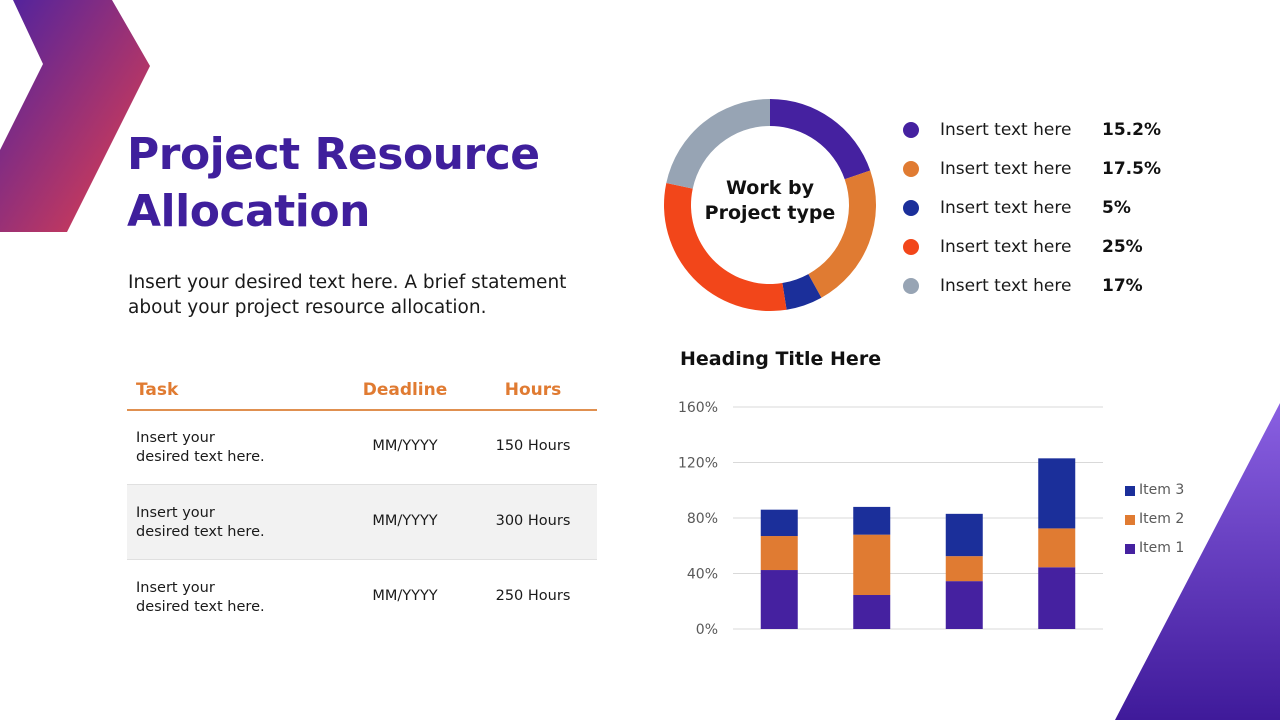 The height and width of the screenshot is (720, 1280). I want to click on cell-hours: 150 Hours, so click(533, 446).